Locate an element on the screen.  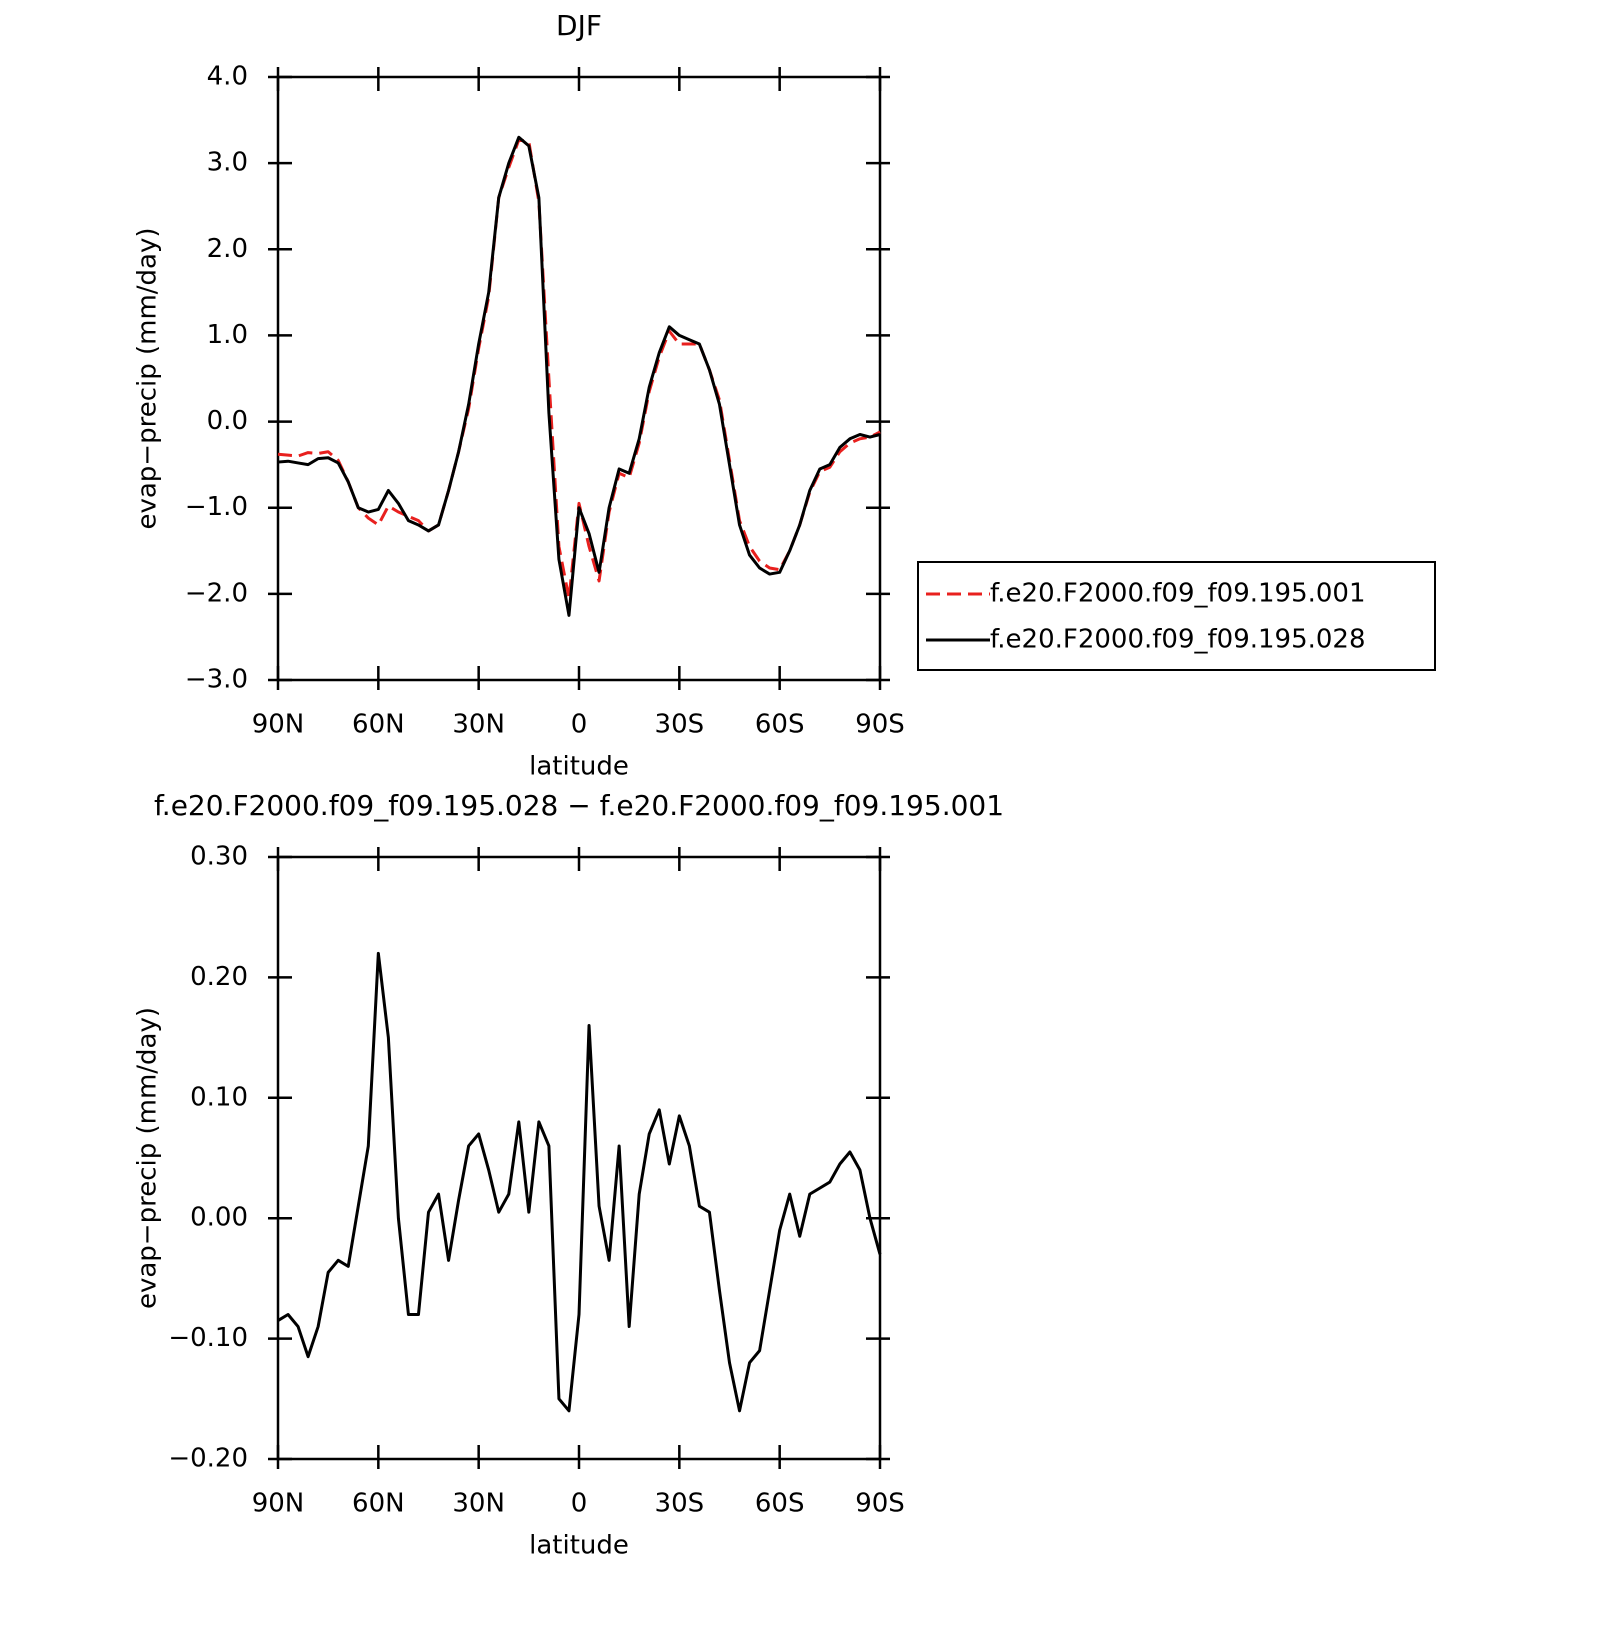
y-tick-label: 4.0 is located at coordinates (227, 77).